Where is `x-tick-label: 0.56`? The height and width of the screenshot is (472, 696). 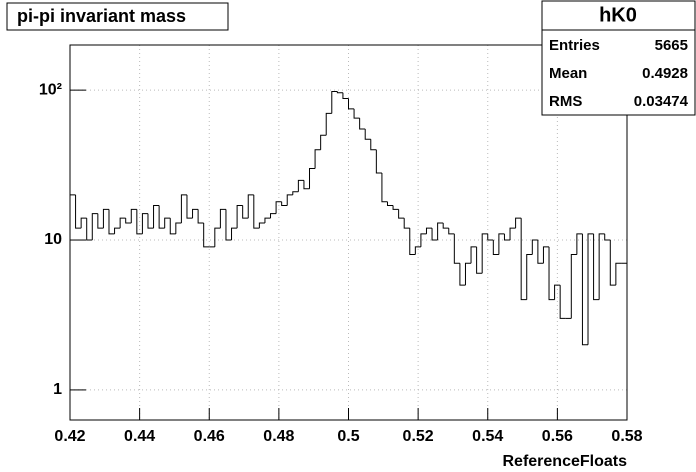
x-tick-label: 0.56 is located at coordinates (557, 436).